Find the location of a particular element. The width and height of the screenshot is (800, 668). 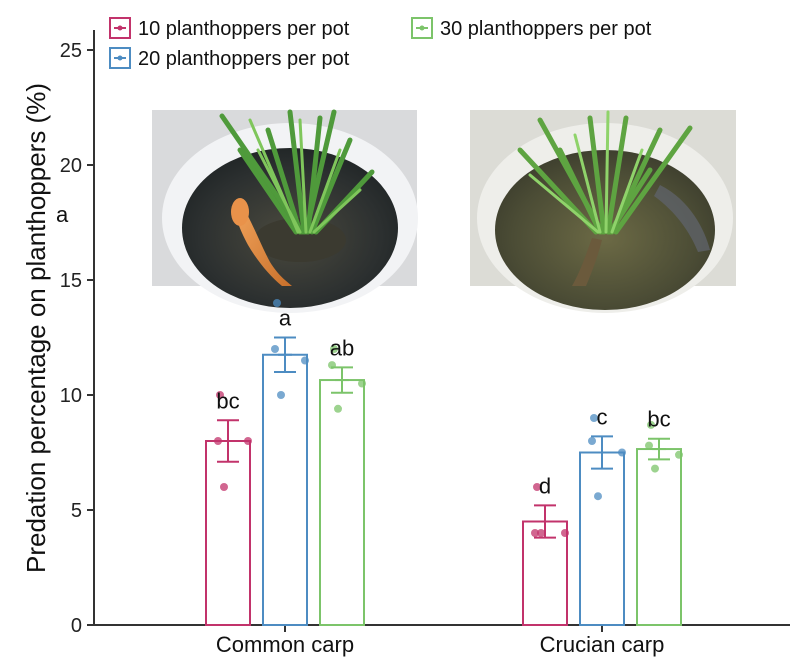

x-ticks: Common carp Crucian carp is located at coordinates (440, 641).